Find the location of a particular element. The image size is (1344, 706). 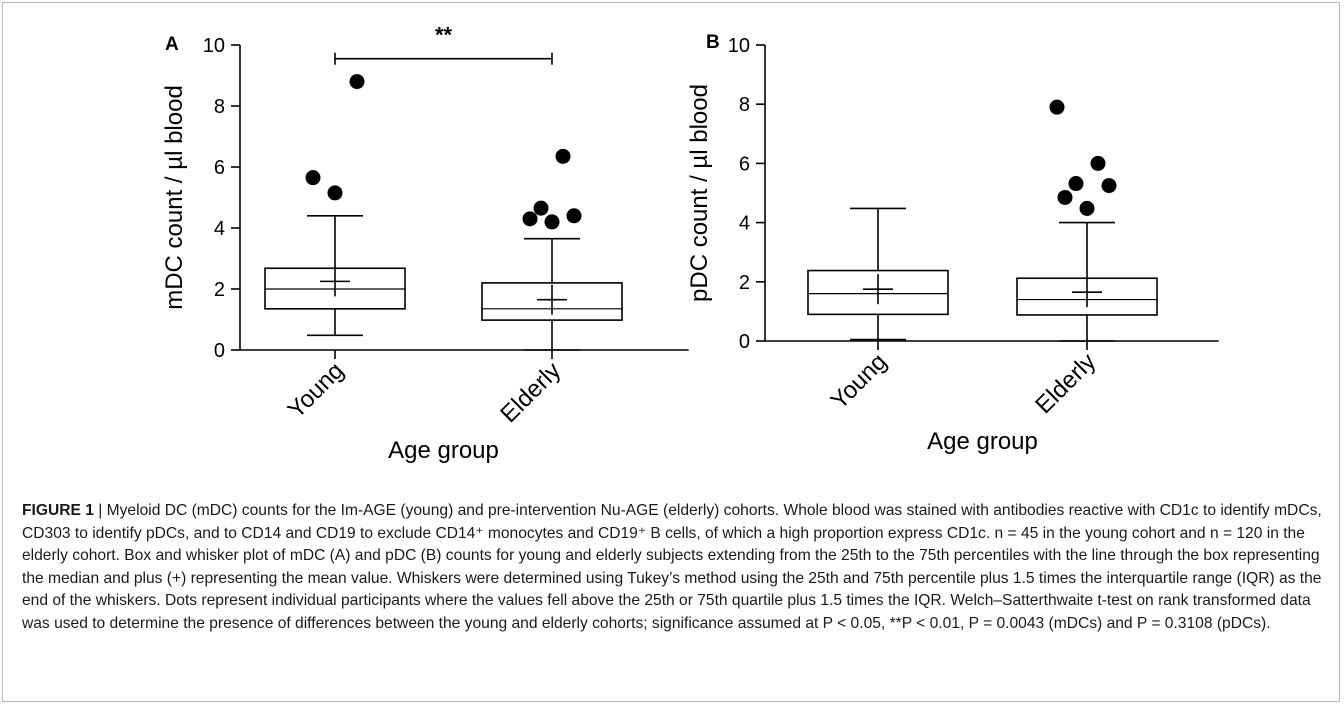

significance-label: ** is located at coordinates (444, 35).